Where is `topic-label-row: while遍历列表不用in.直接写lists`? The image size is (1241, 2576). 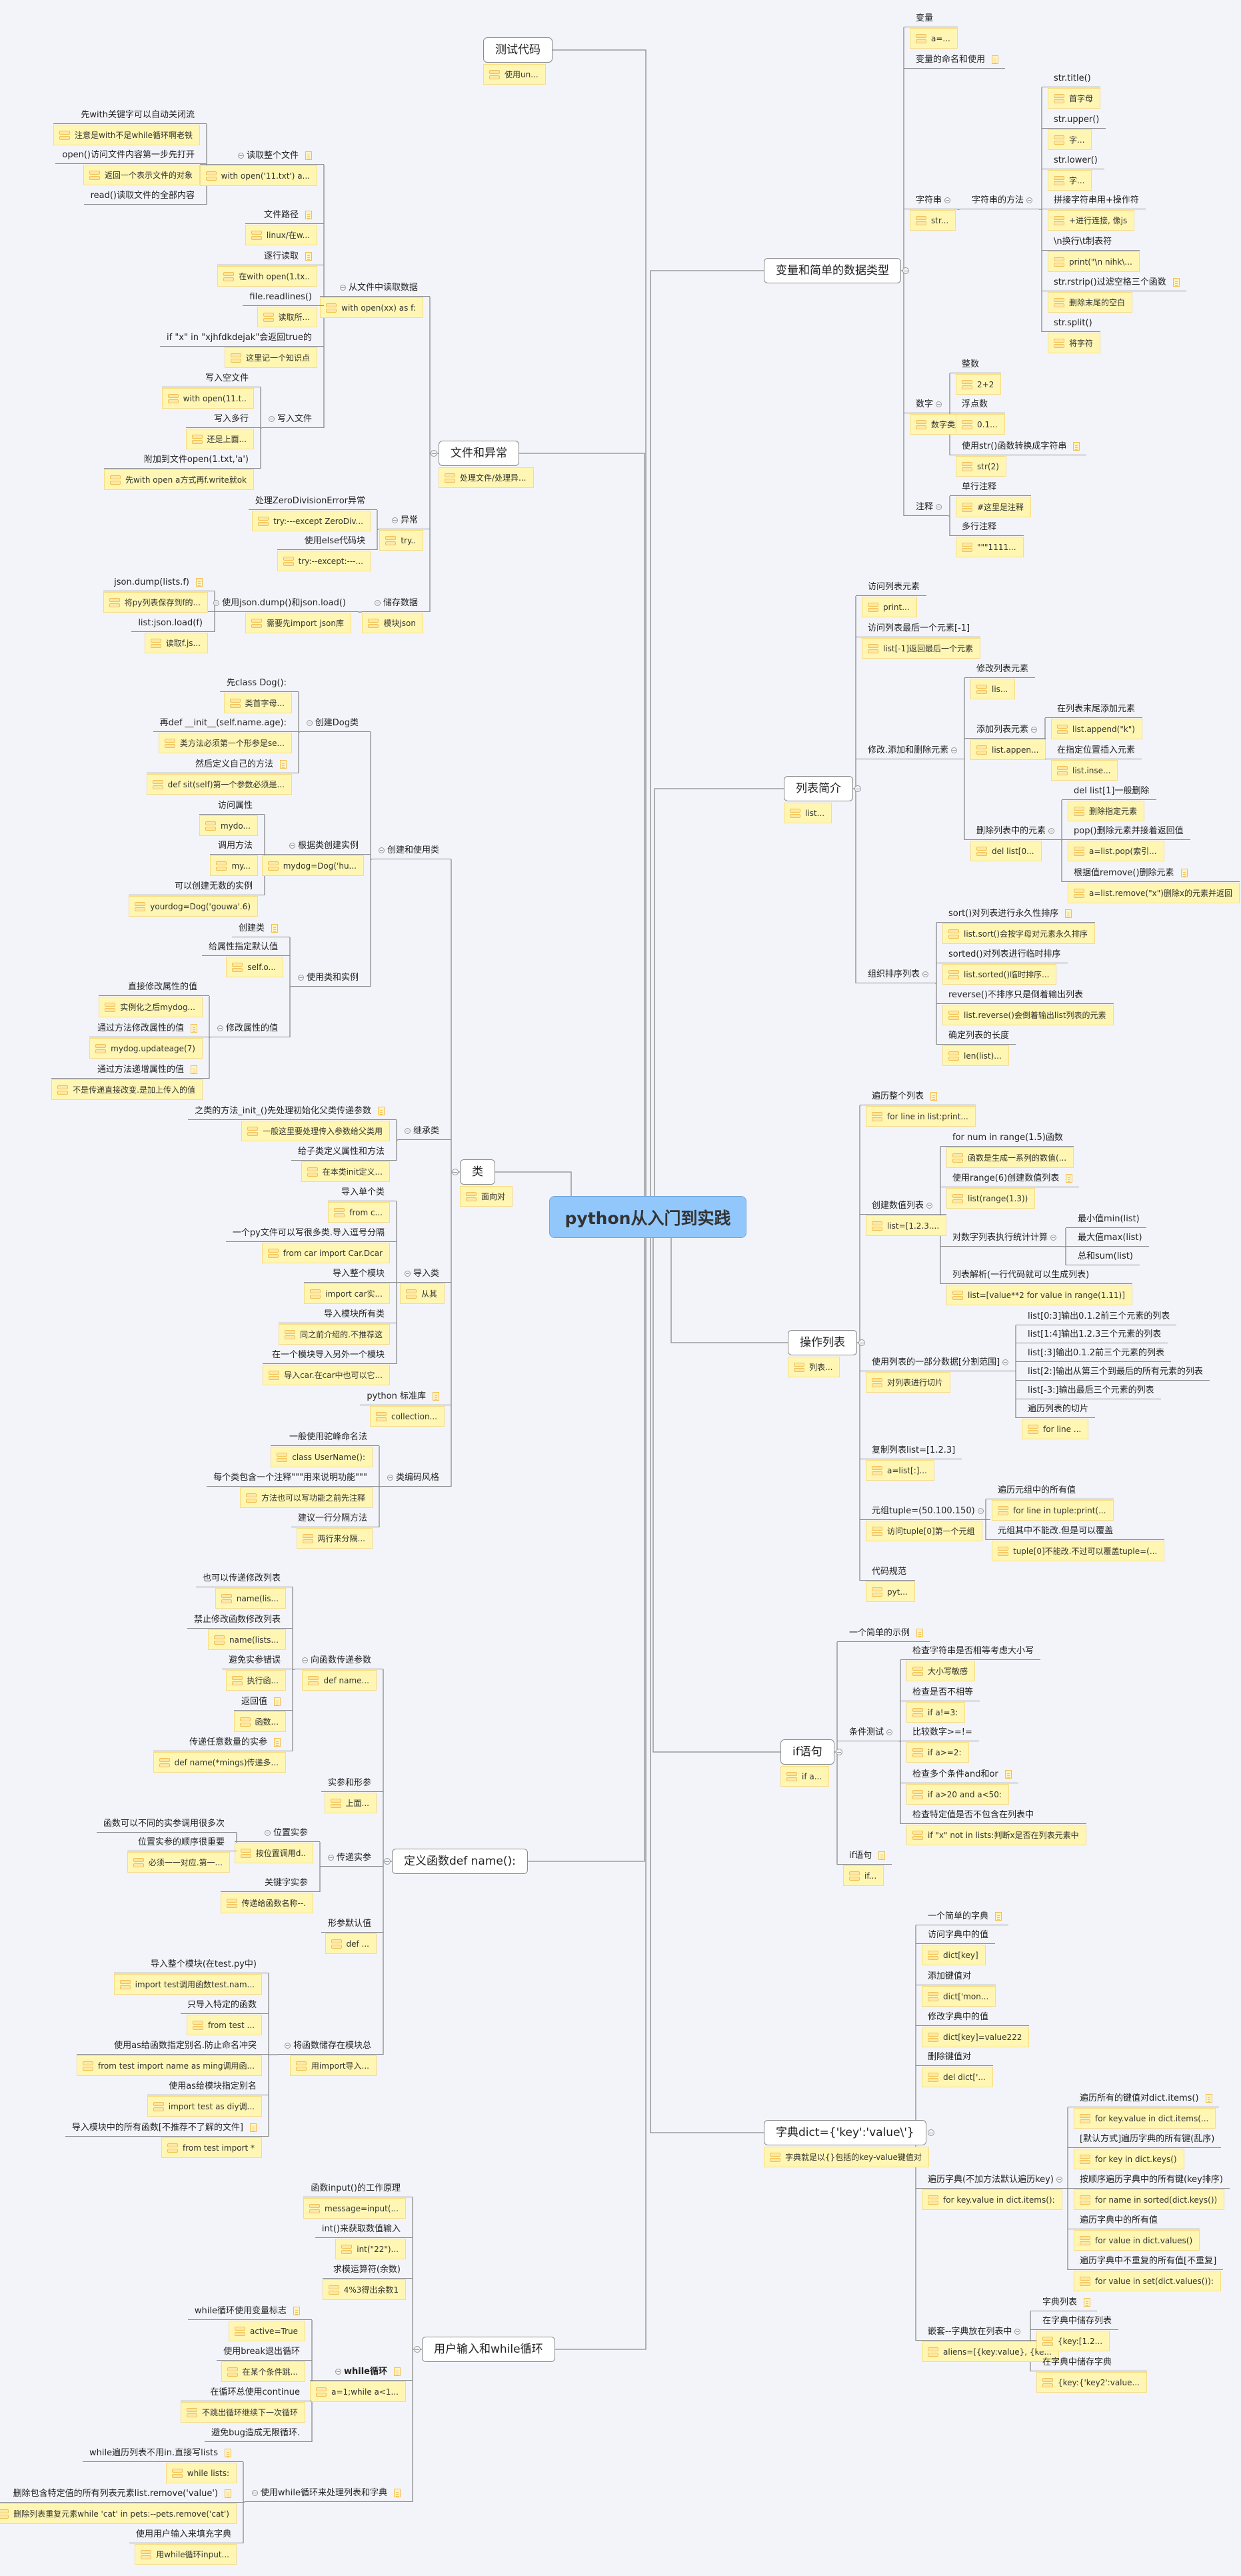 topic-label-row: while遍历列表不用in.直接写lists is located at coordinates (163, 2453).